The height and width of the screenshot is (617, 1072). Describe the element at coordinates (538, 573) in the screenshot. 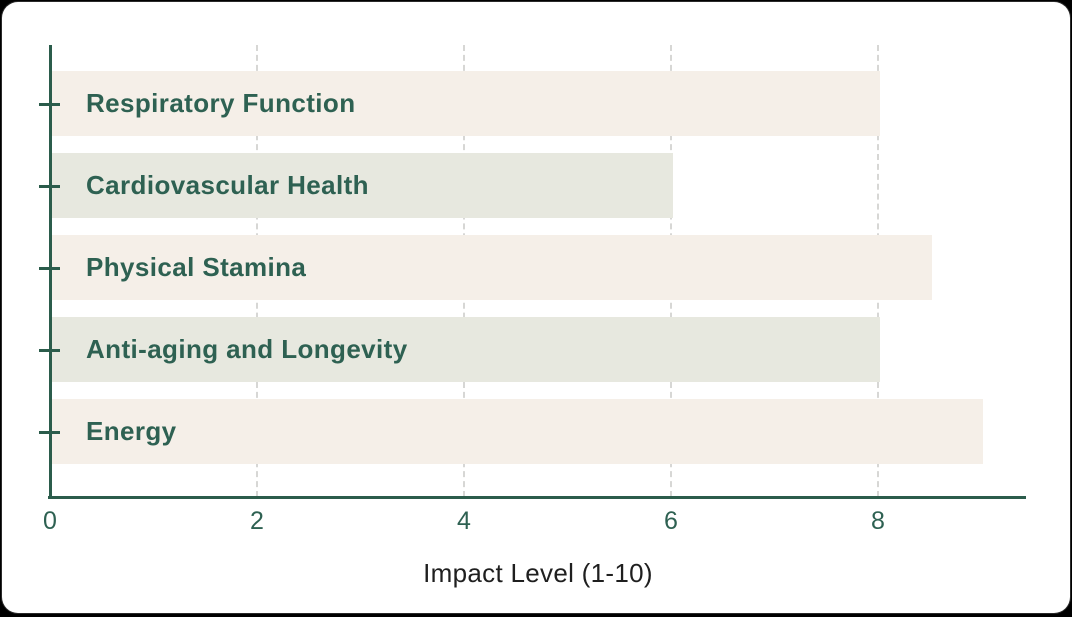

I see `x-axis-title: Impact Level (1-10)` at that location.